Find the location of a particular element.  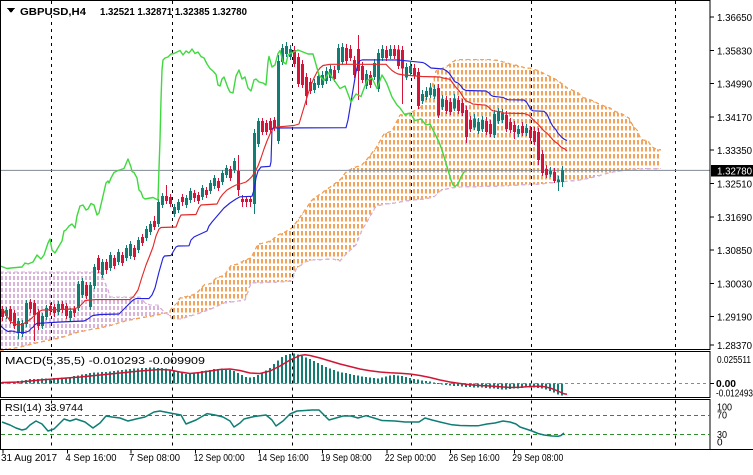

svg-text: 0.00 is located at coordinates (726, 384).